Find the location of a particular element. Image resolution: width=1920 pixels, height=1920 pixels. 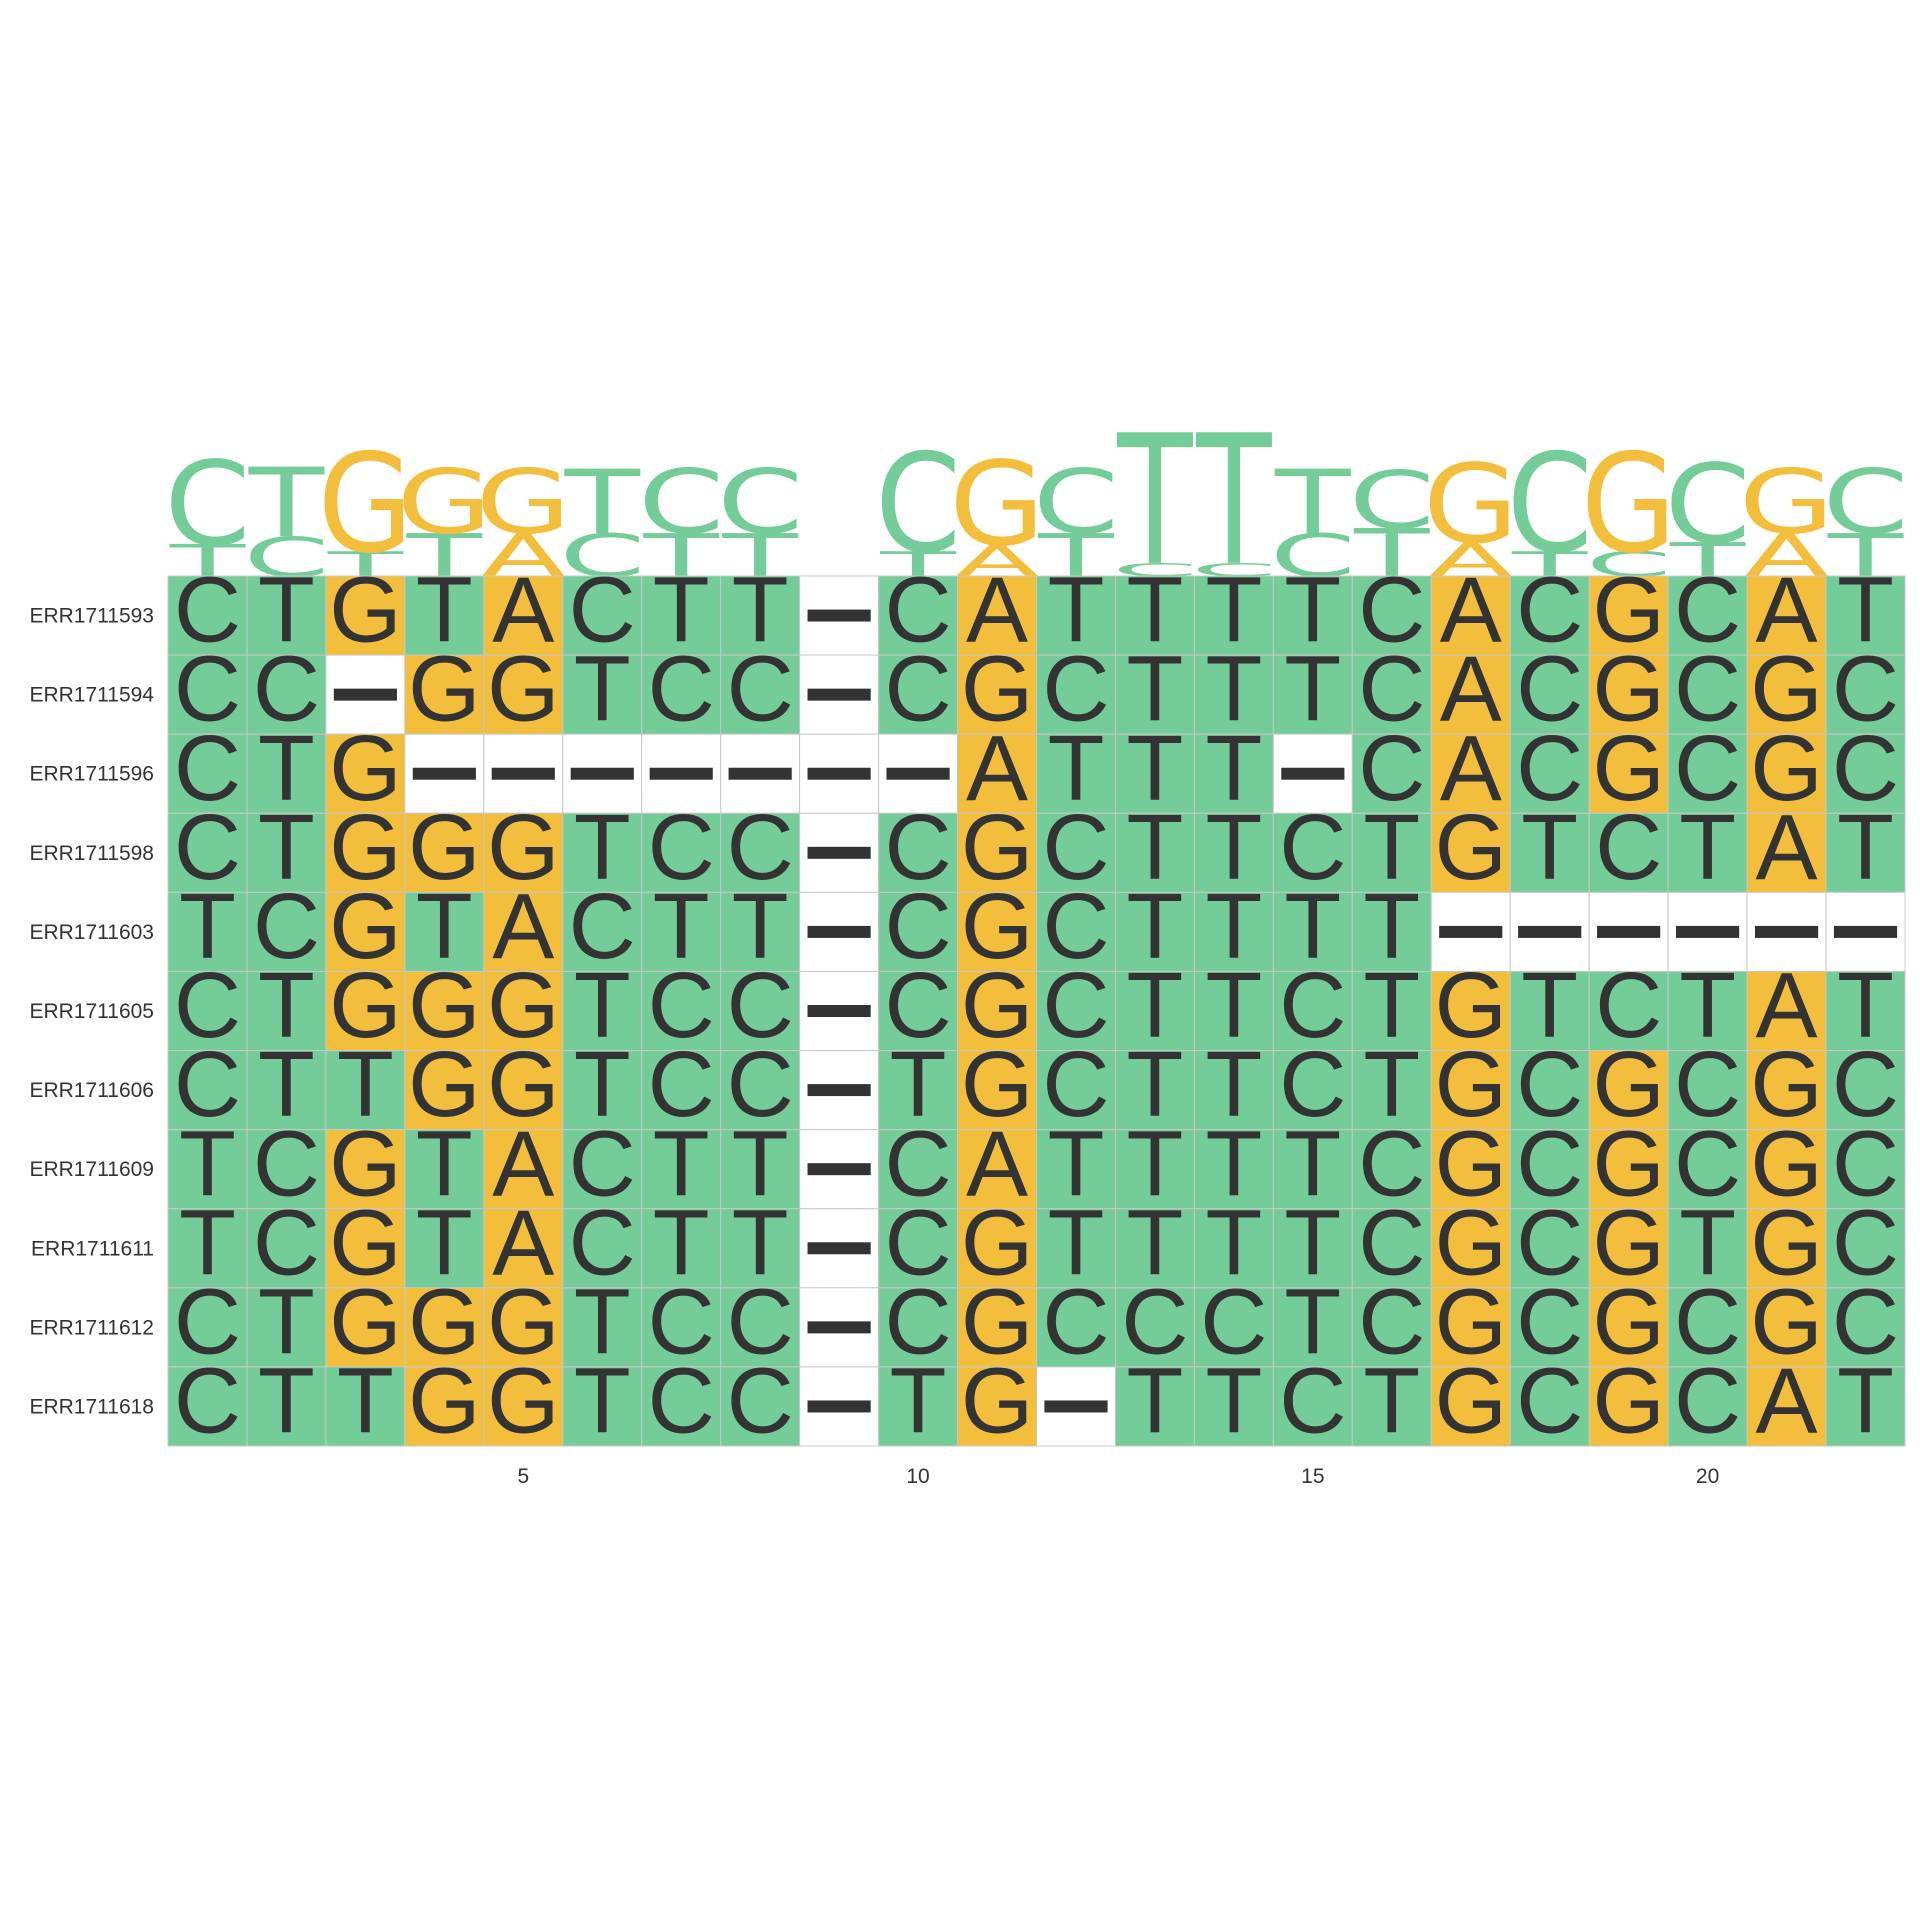

x-axis: 5 10 15 20 is located at coordinates (1118, 1476).